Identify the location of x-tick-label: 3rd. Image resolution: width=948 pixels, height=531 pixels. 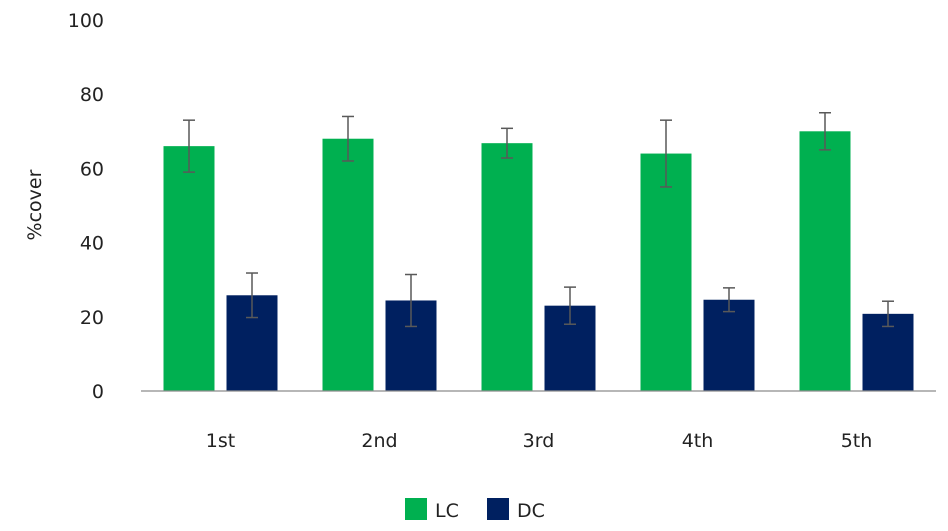
(539, 441).